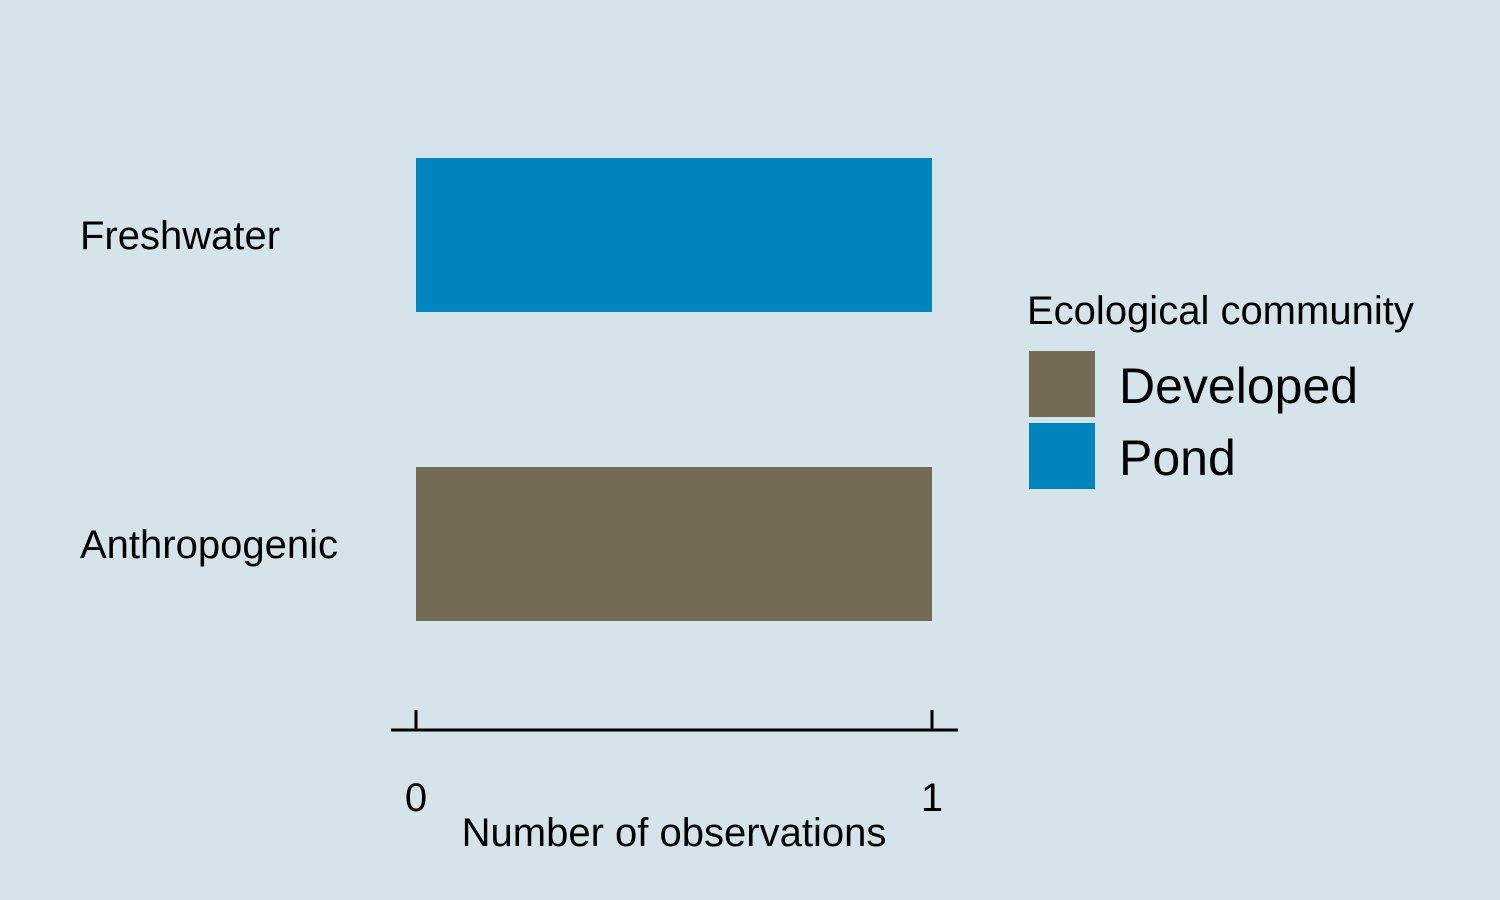 The height and width of the screenshot is (900, 1500). I want to click on bar-freshwater, so click(674, 235).